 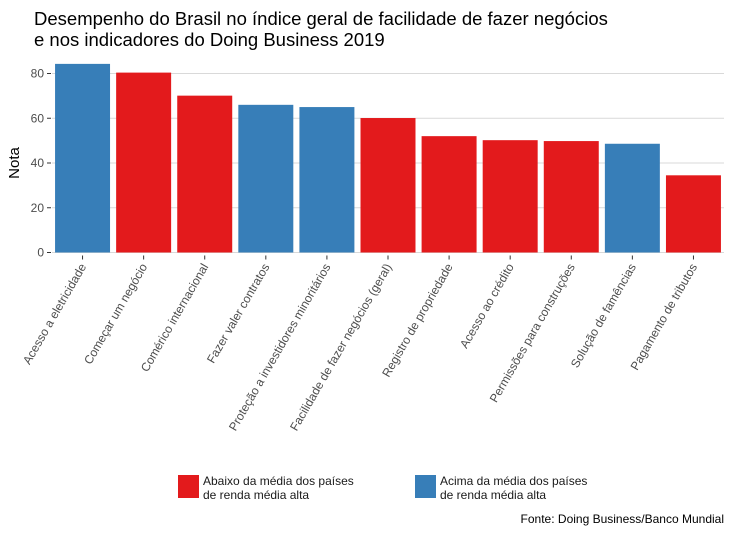 I want to click on y-axis-title: Nota, so click(x=14, y=163).